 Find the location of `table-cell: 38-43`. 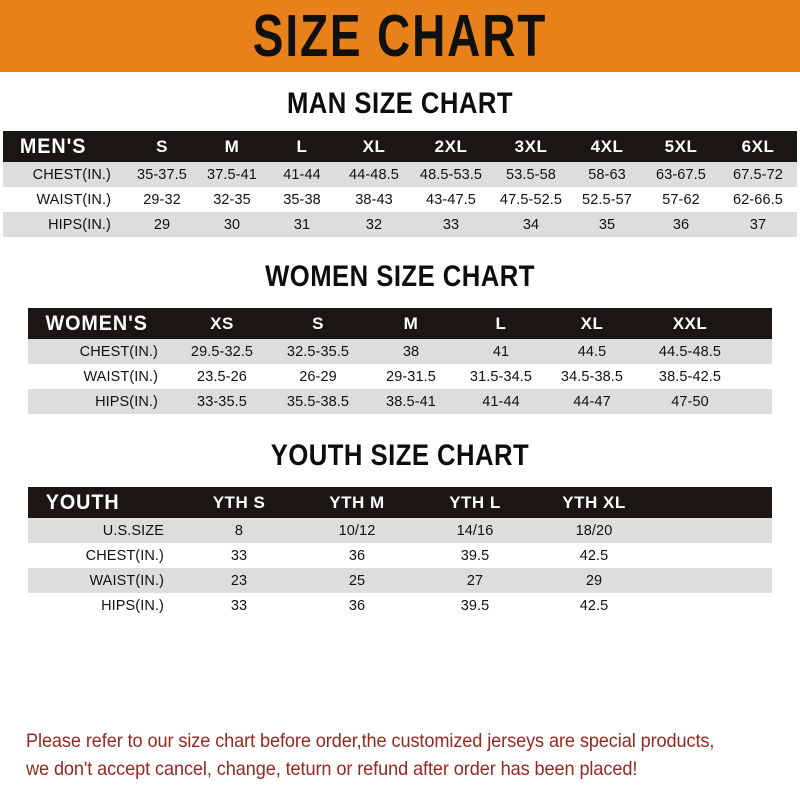

table-cell: 38-43 is located at coordinates (374, 199).